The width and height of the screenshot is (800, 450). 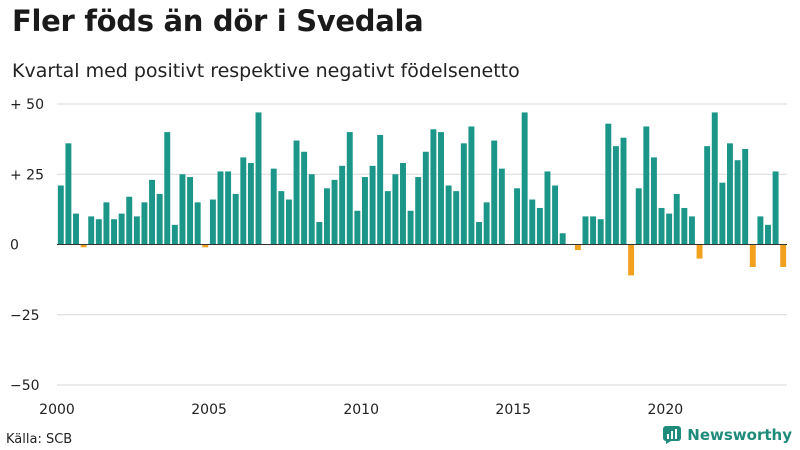 What do you see at coordinates (760, 230) in the screenshot?
I see `bar-2023Q1` at bounding box center [760, 230].